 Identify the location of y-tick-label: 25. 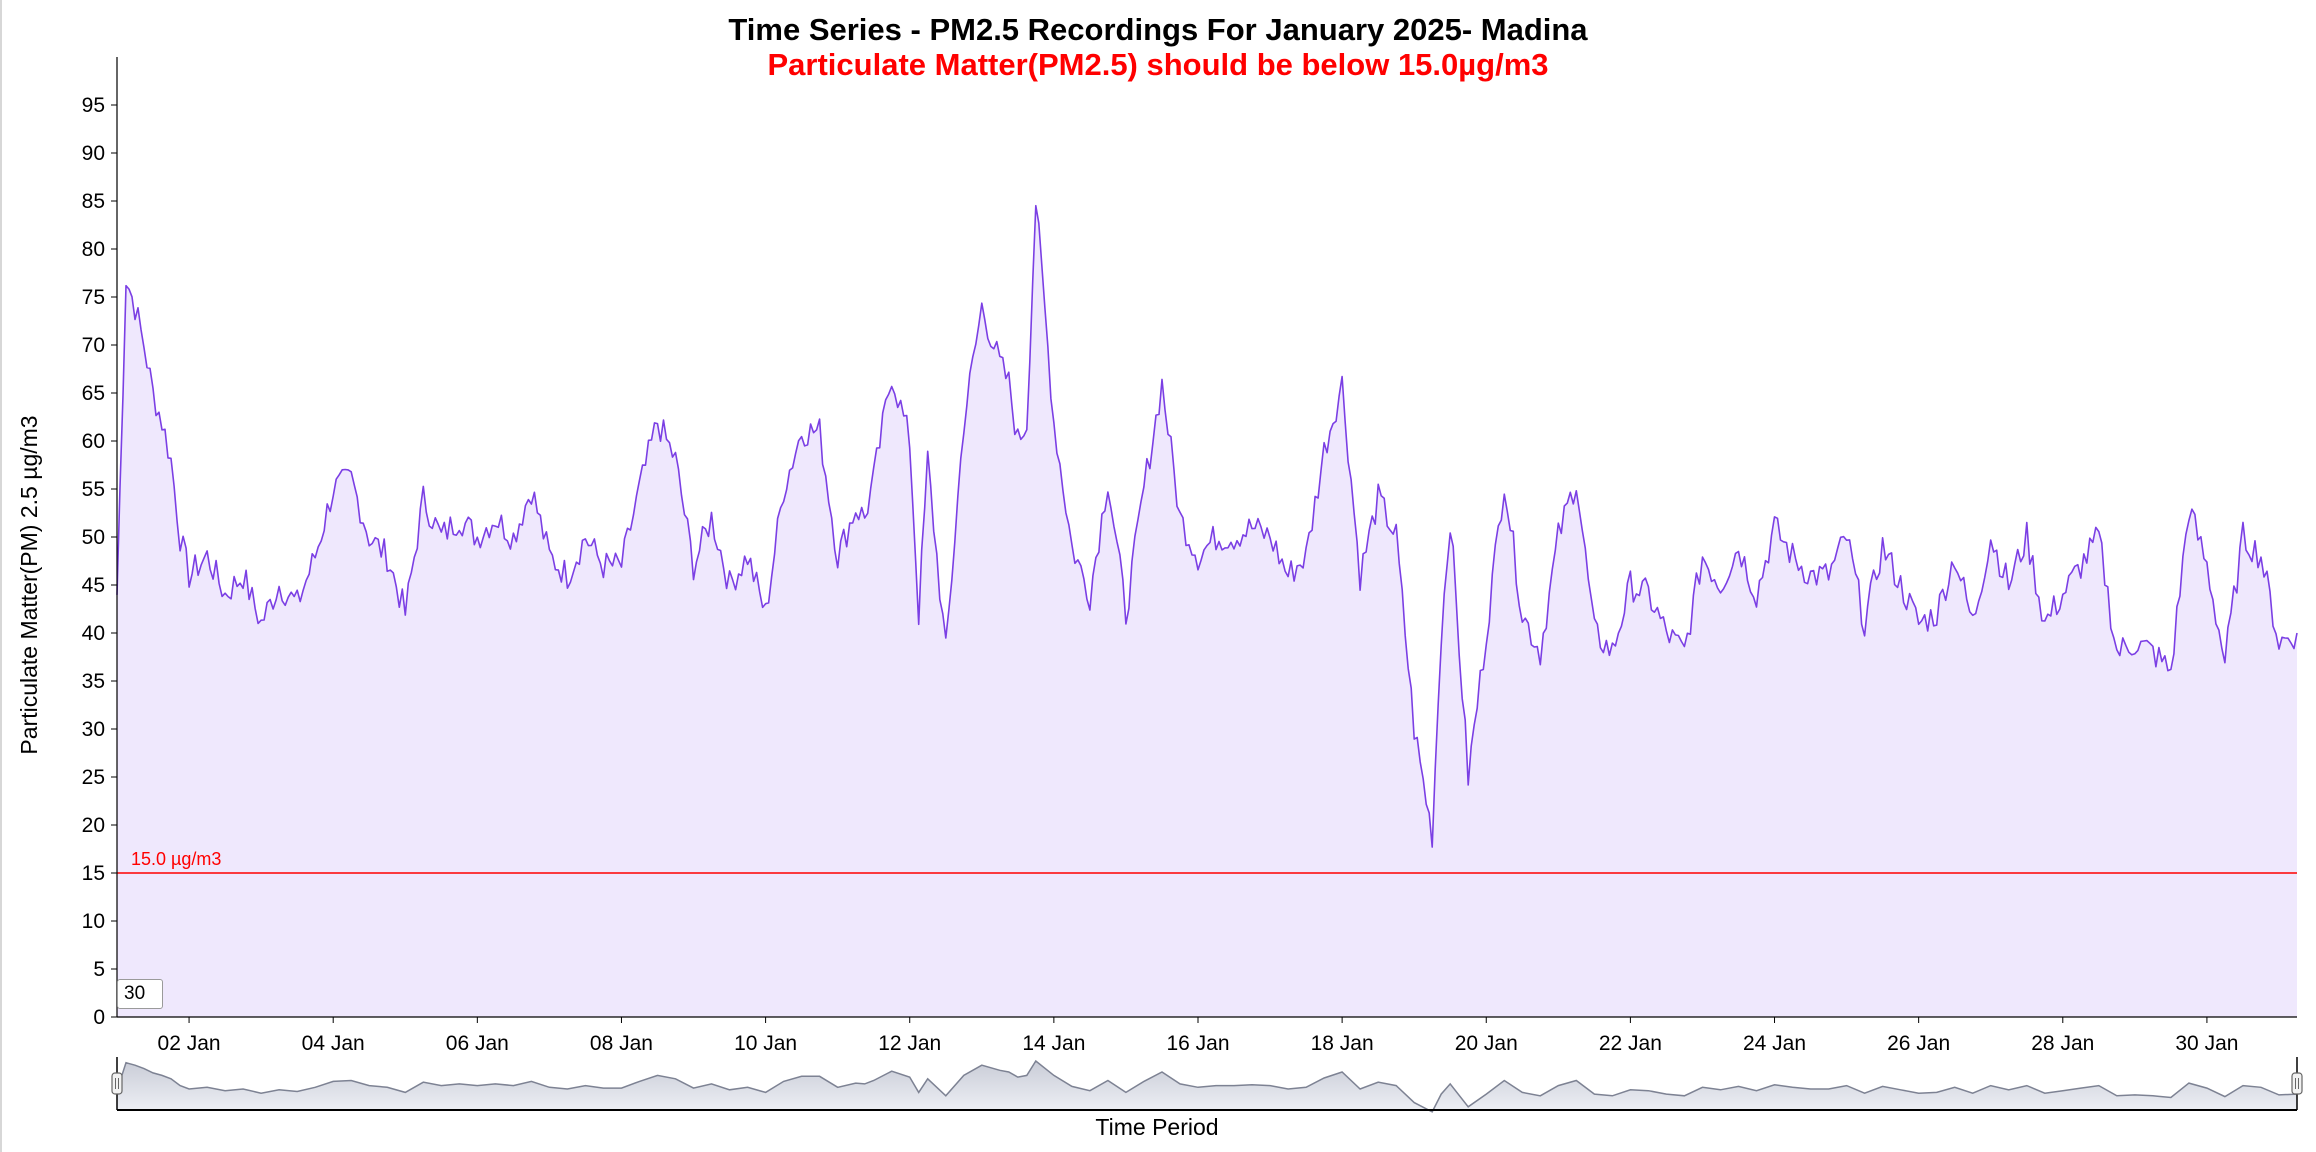
(93, 777).